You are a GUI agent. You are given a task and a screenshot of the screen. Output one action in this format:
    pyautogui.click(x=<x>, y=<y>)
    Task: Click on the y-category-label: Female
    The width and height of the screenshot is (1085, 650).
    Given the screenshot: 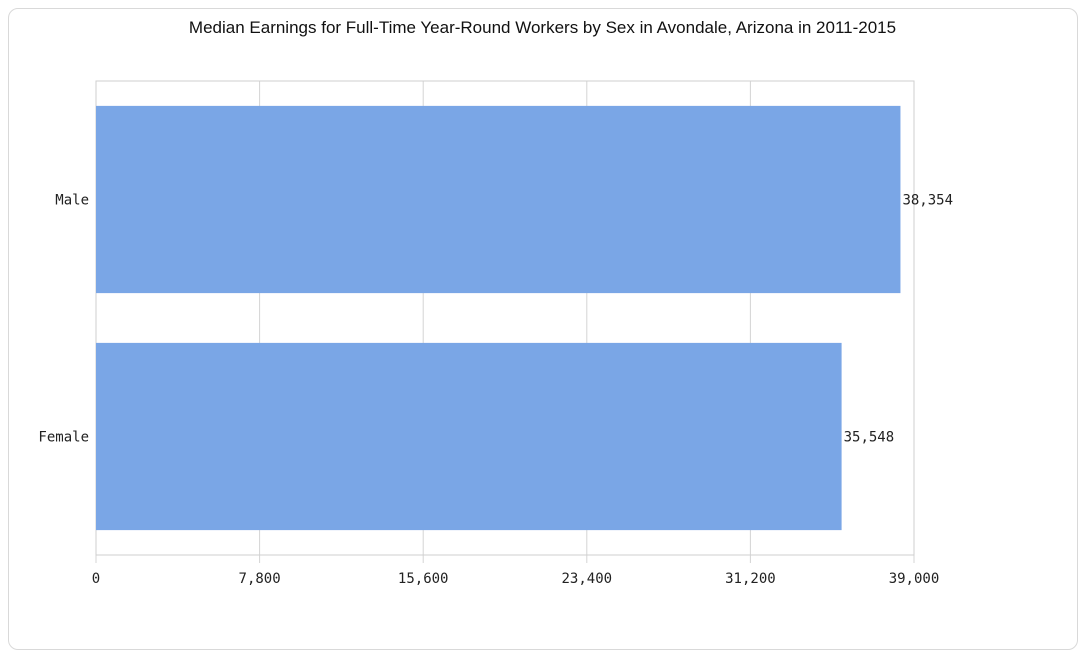 What is the action you would take?
    pyautogui.click(x=63, y=438)
    